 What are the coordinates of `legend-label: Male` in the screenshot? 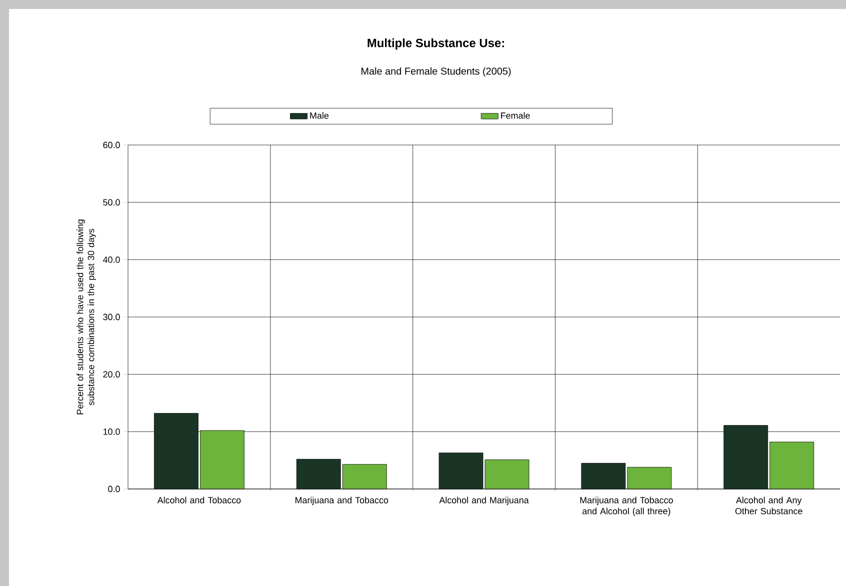 It's located at (319, 115).